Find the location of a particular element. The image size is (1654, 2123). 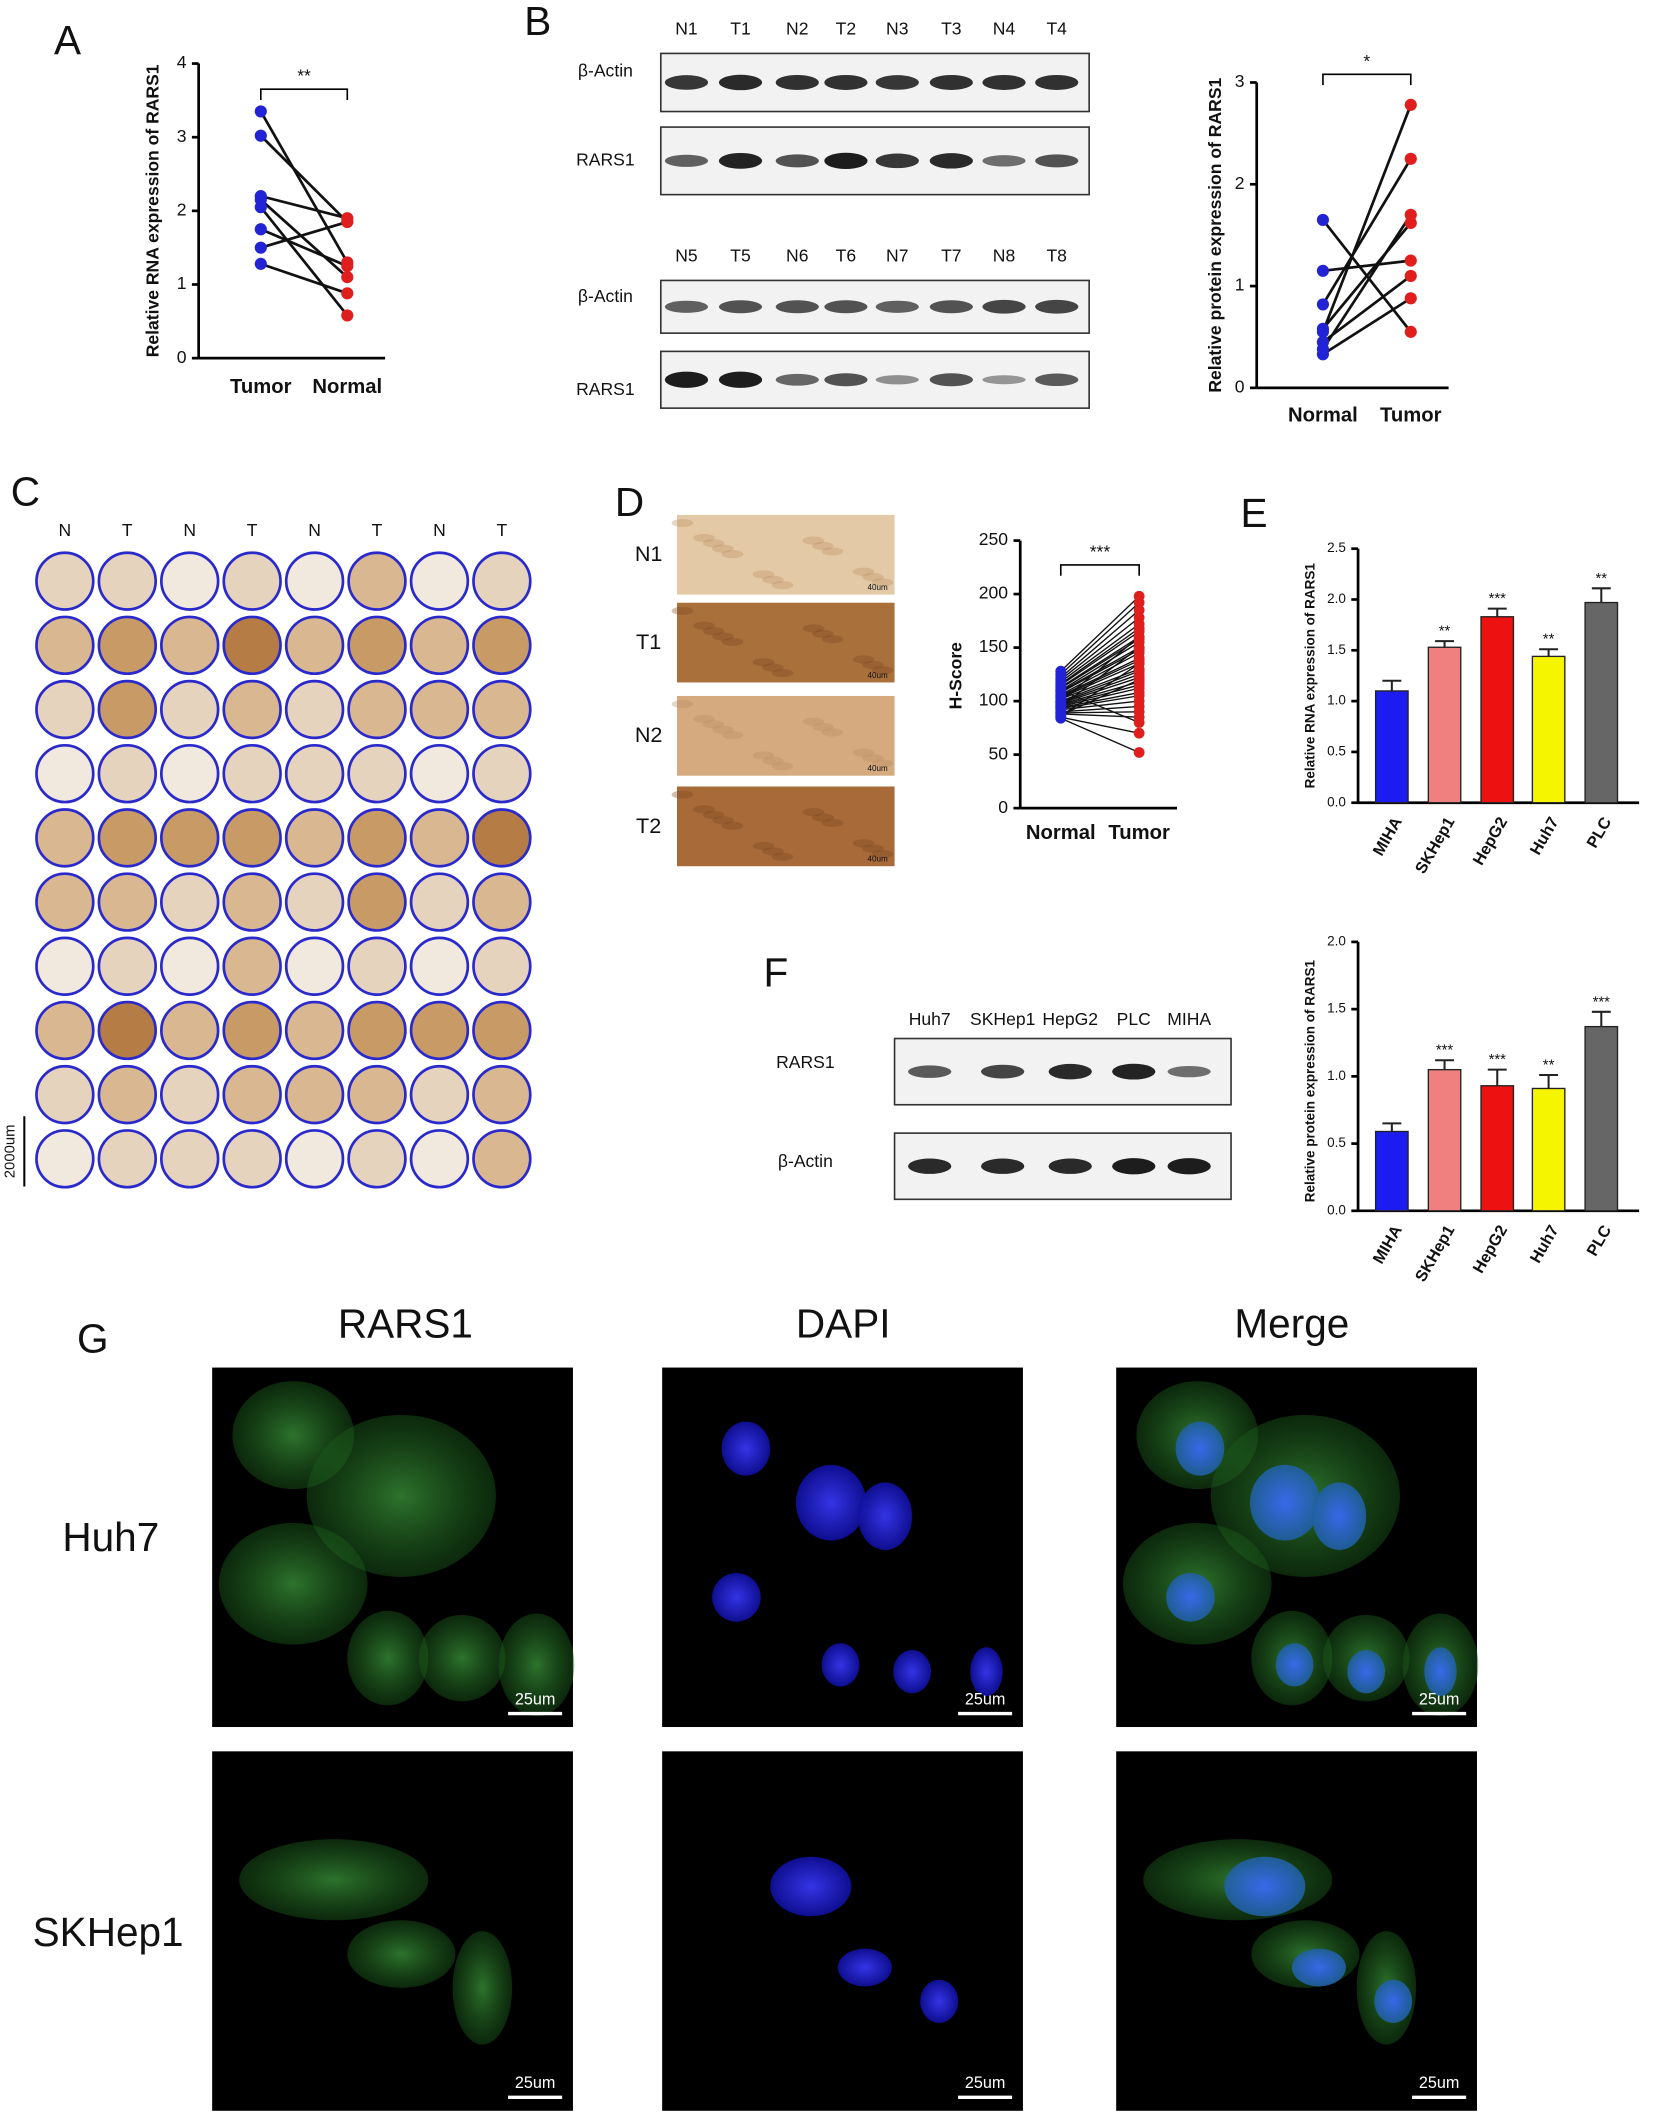

y-tick-label: 200 is located at coordinates (994, 593).